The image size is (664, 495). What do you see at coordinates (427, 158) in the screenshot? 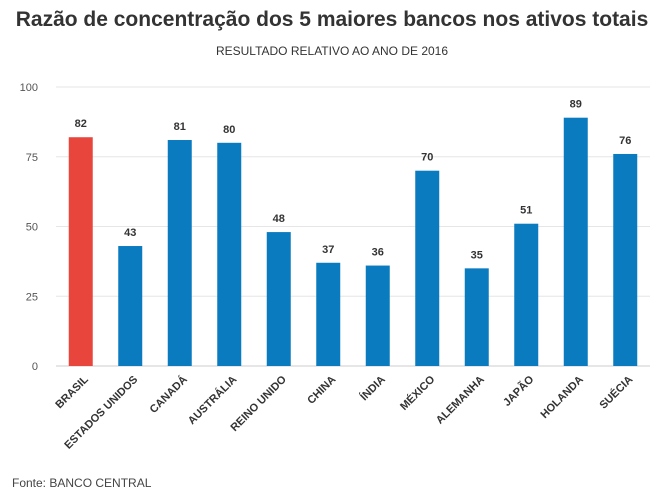
I see `data-label: 70` at bounding box center [427, 158].